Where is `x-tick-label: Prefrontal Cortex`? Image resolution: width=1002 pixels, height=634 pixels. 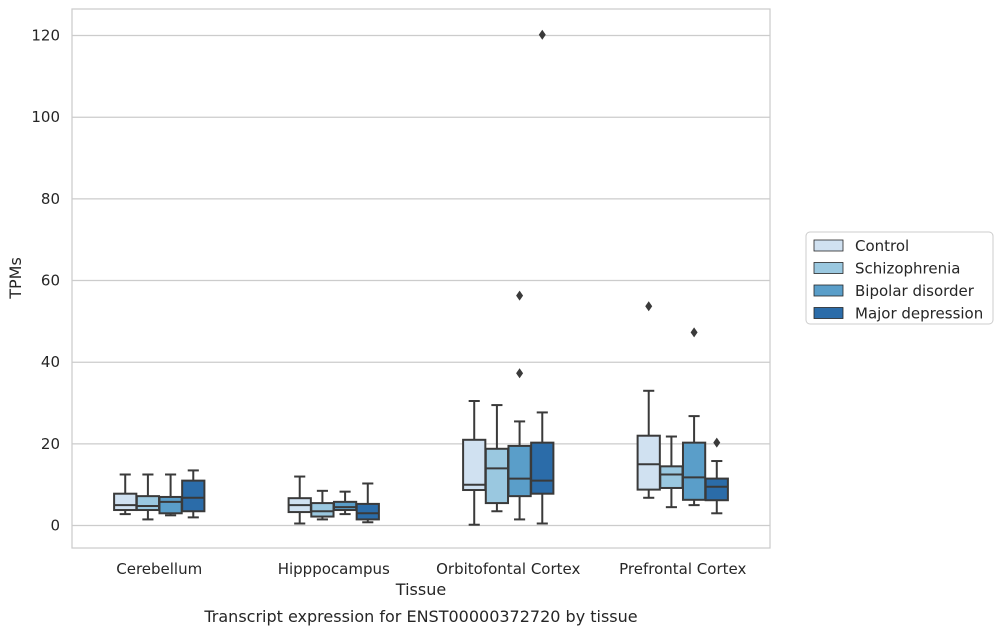 x-tick-label: Prefrontal Cortex is located at coordinates (682, 569).